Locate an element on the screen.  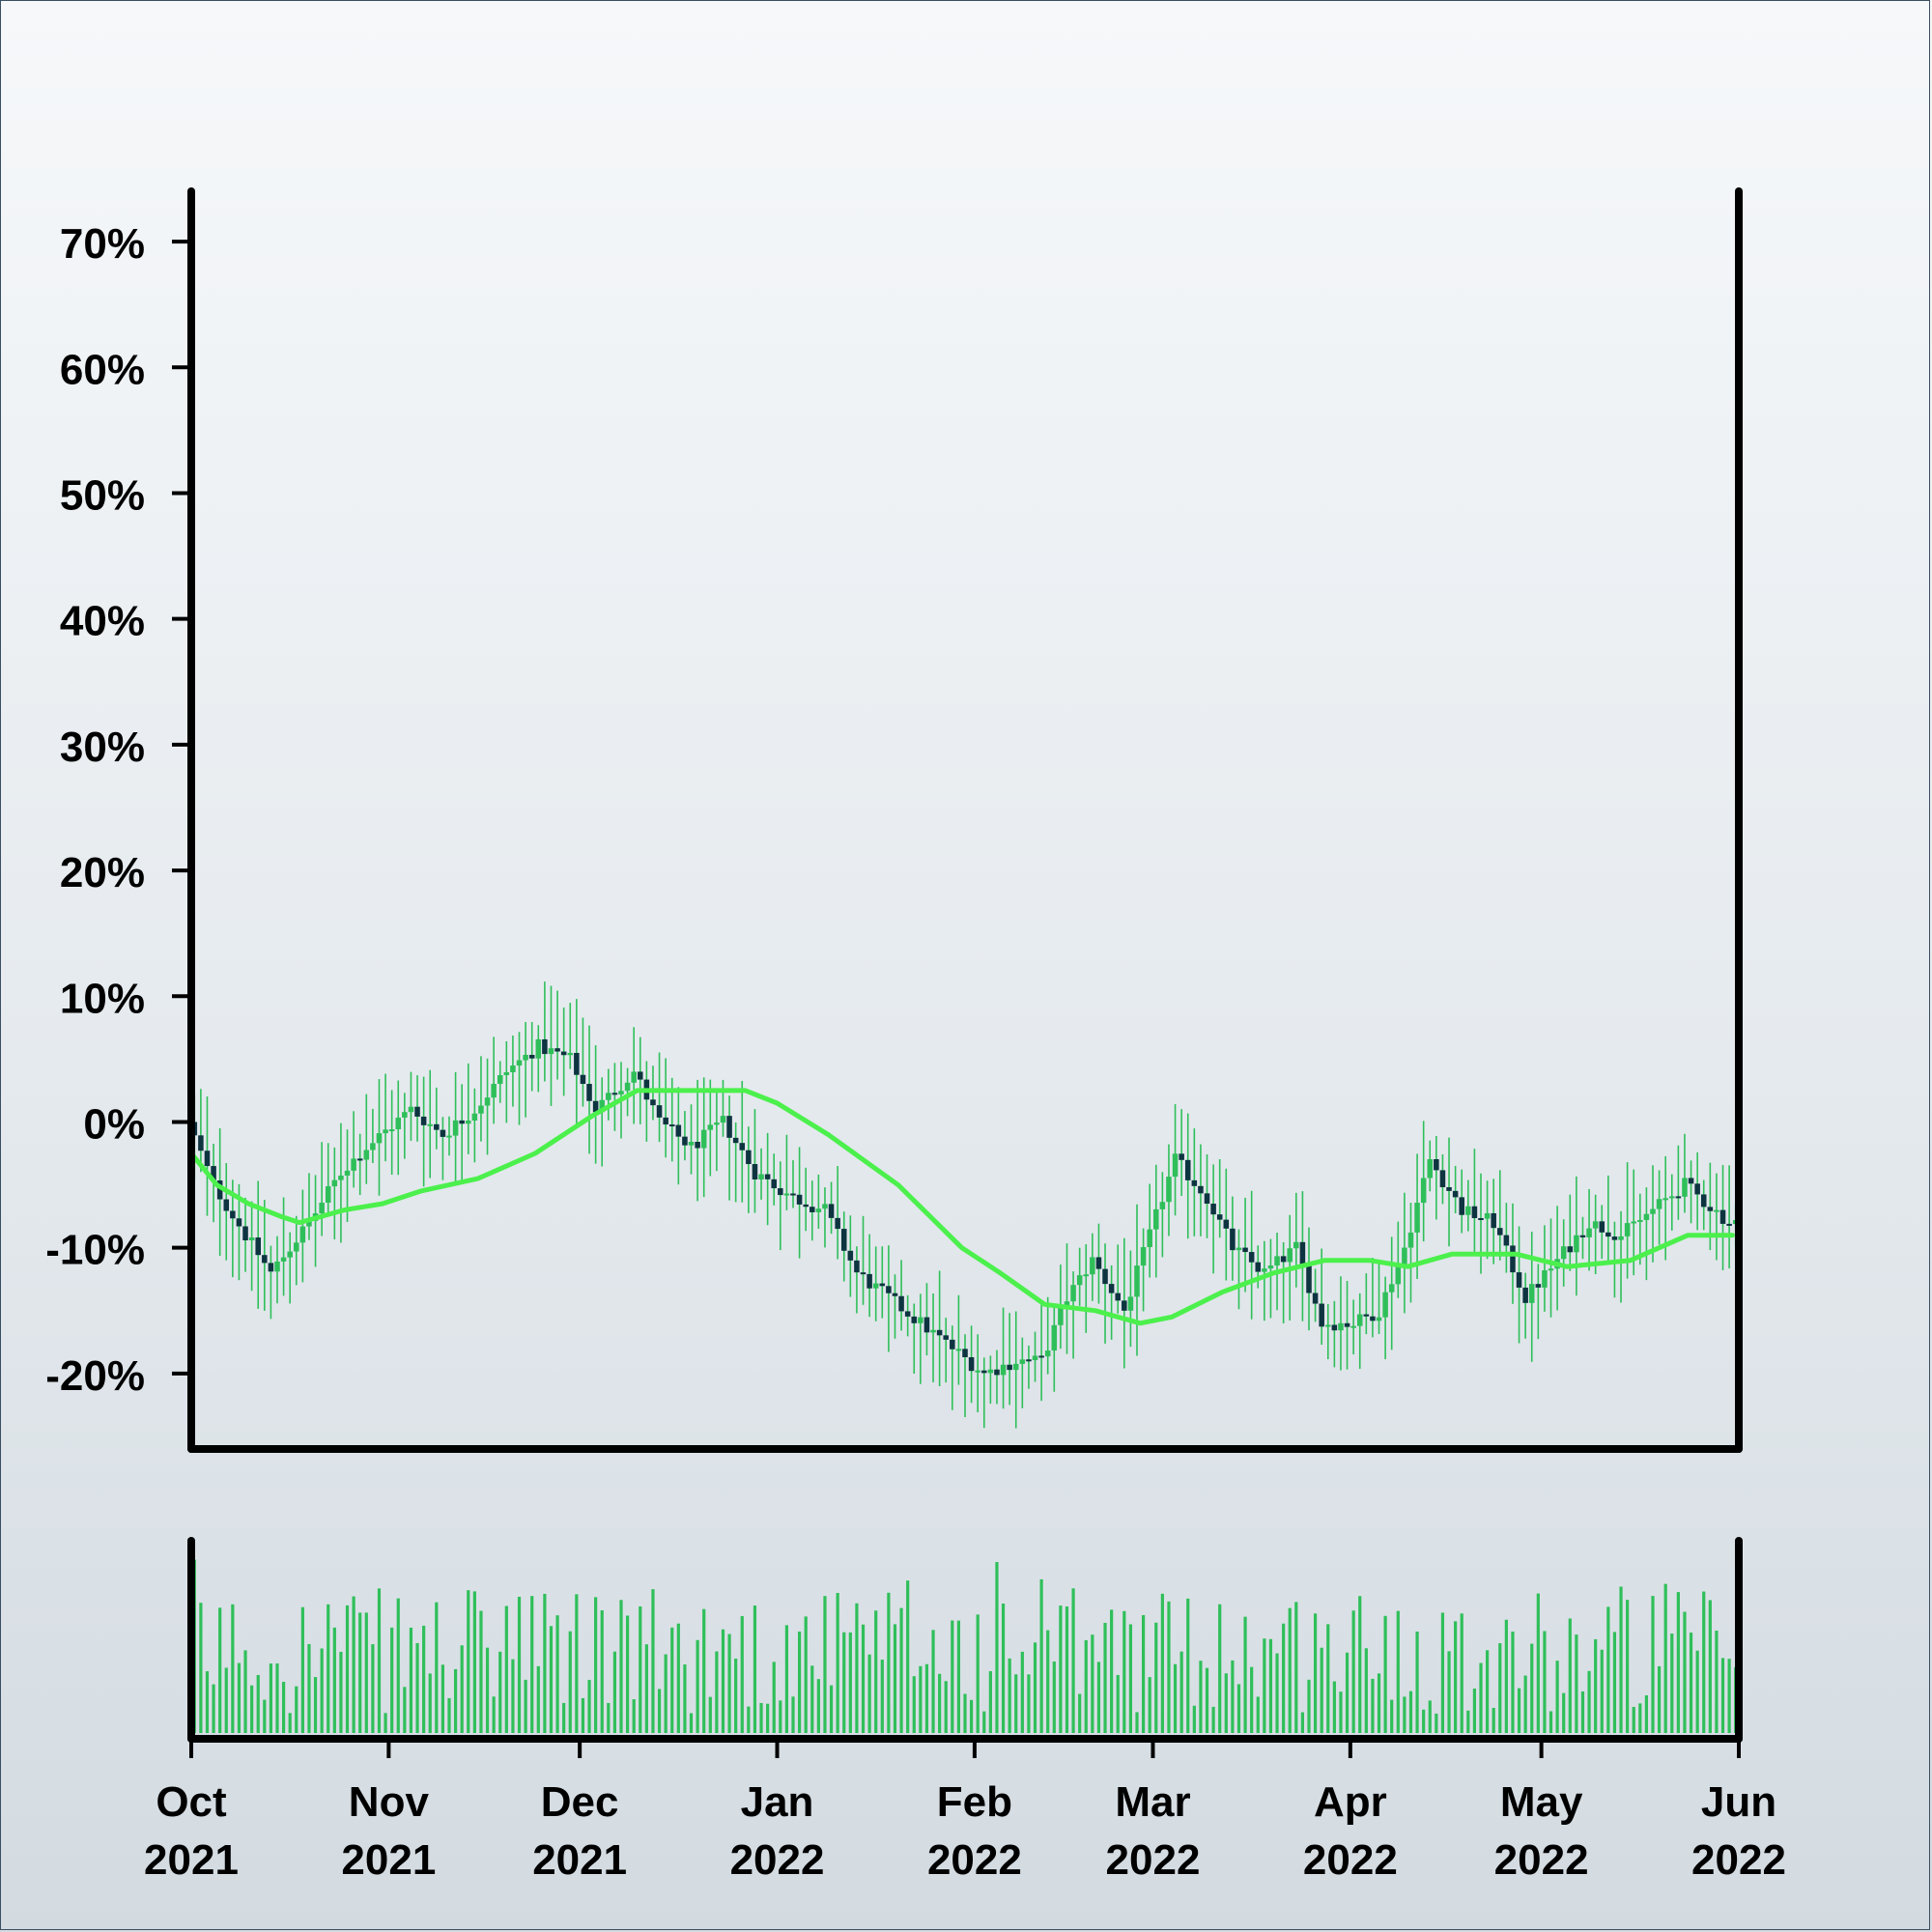
x-tick-month: Nov is located at coordinates (389, 1802).